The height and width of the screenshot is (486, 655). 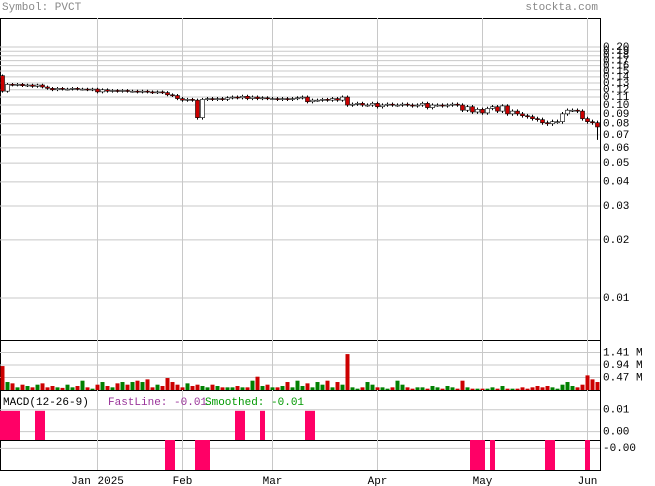 What do you see at coordinates (616, 183) in the screenshot?
I see `y-tick-label: 0.04` at bounding box center [616, 183].